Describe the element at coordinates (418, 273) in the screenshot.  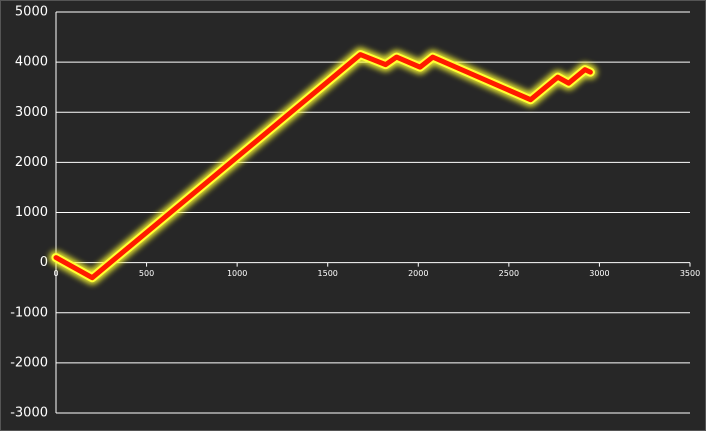
I see `x-tick-label: 2000` at that location.